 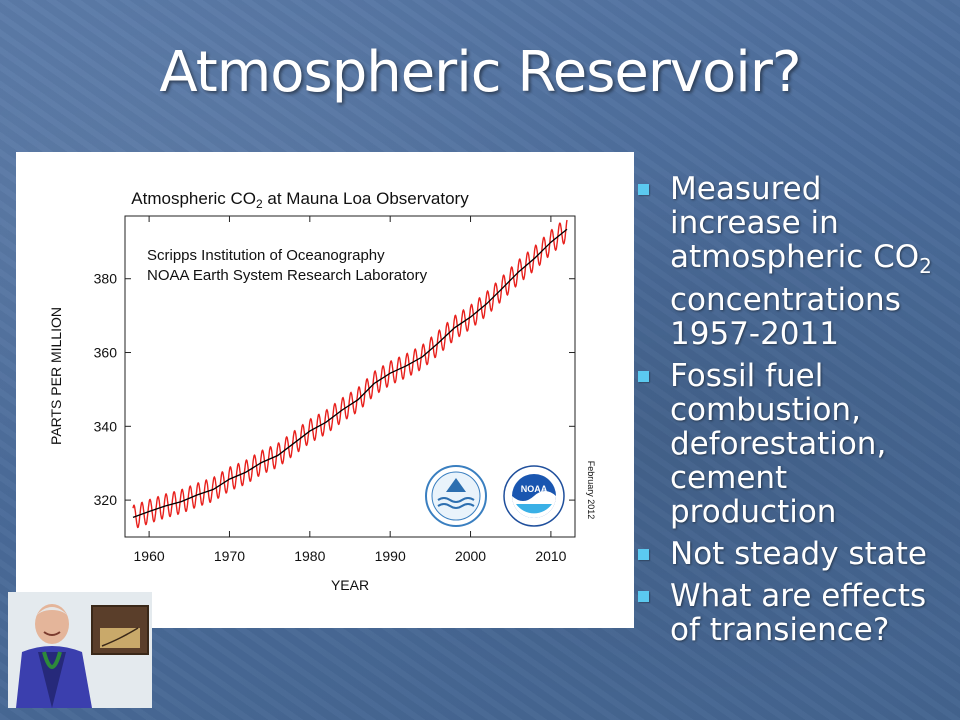 I want to click on y-tick-label: 380, so click(x=106, y=279).